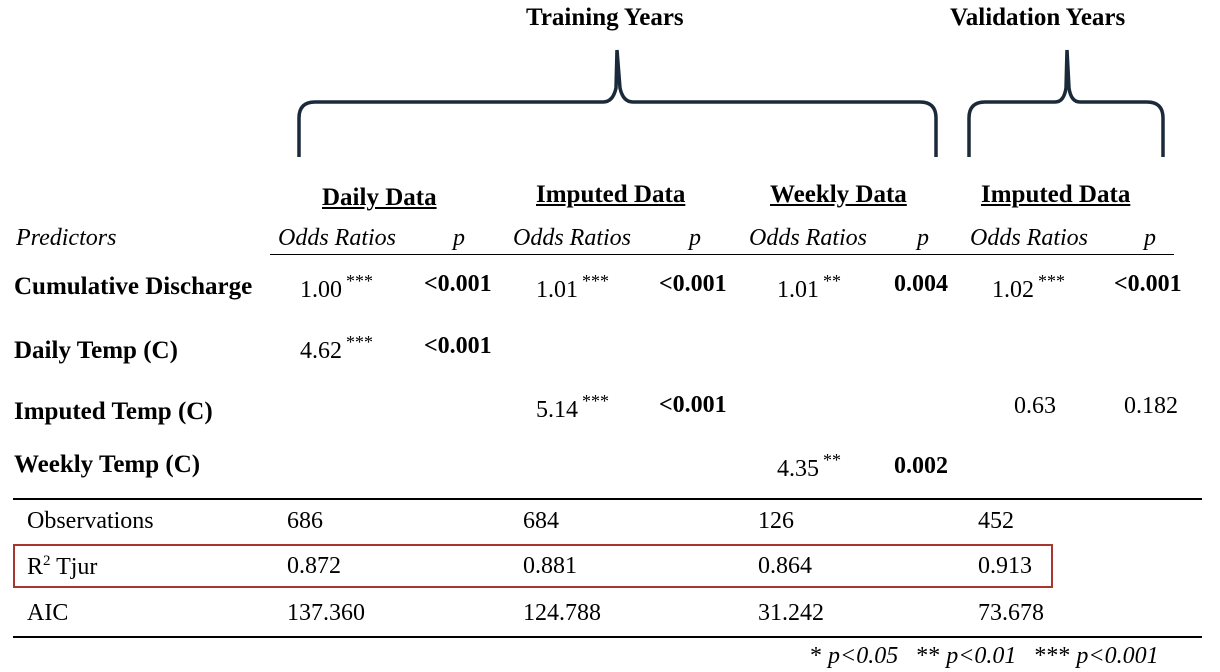 The image size is (1220, 672). What do you see at coordinates (550, 566) in the screenshot?
I see `stat-value: 0.881` at bounding box center [550, 566].